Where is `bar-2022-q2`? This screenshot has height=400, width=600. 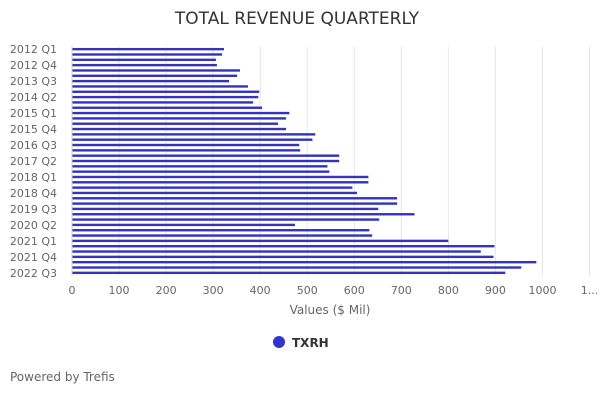 bar-2022-q2 is located at coordinates (297, 267).